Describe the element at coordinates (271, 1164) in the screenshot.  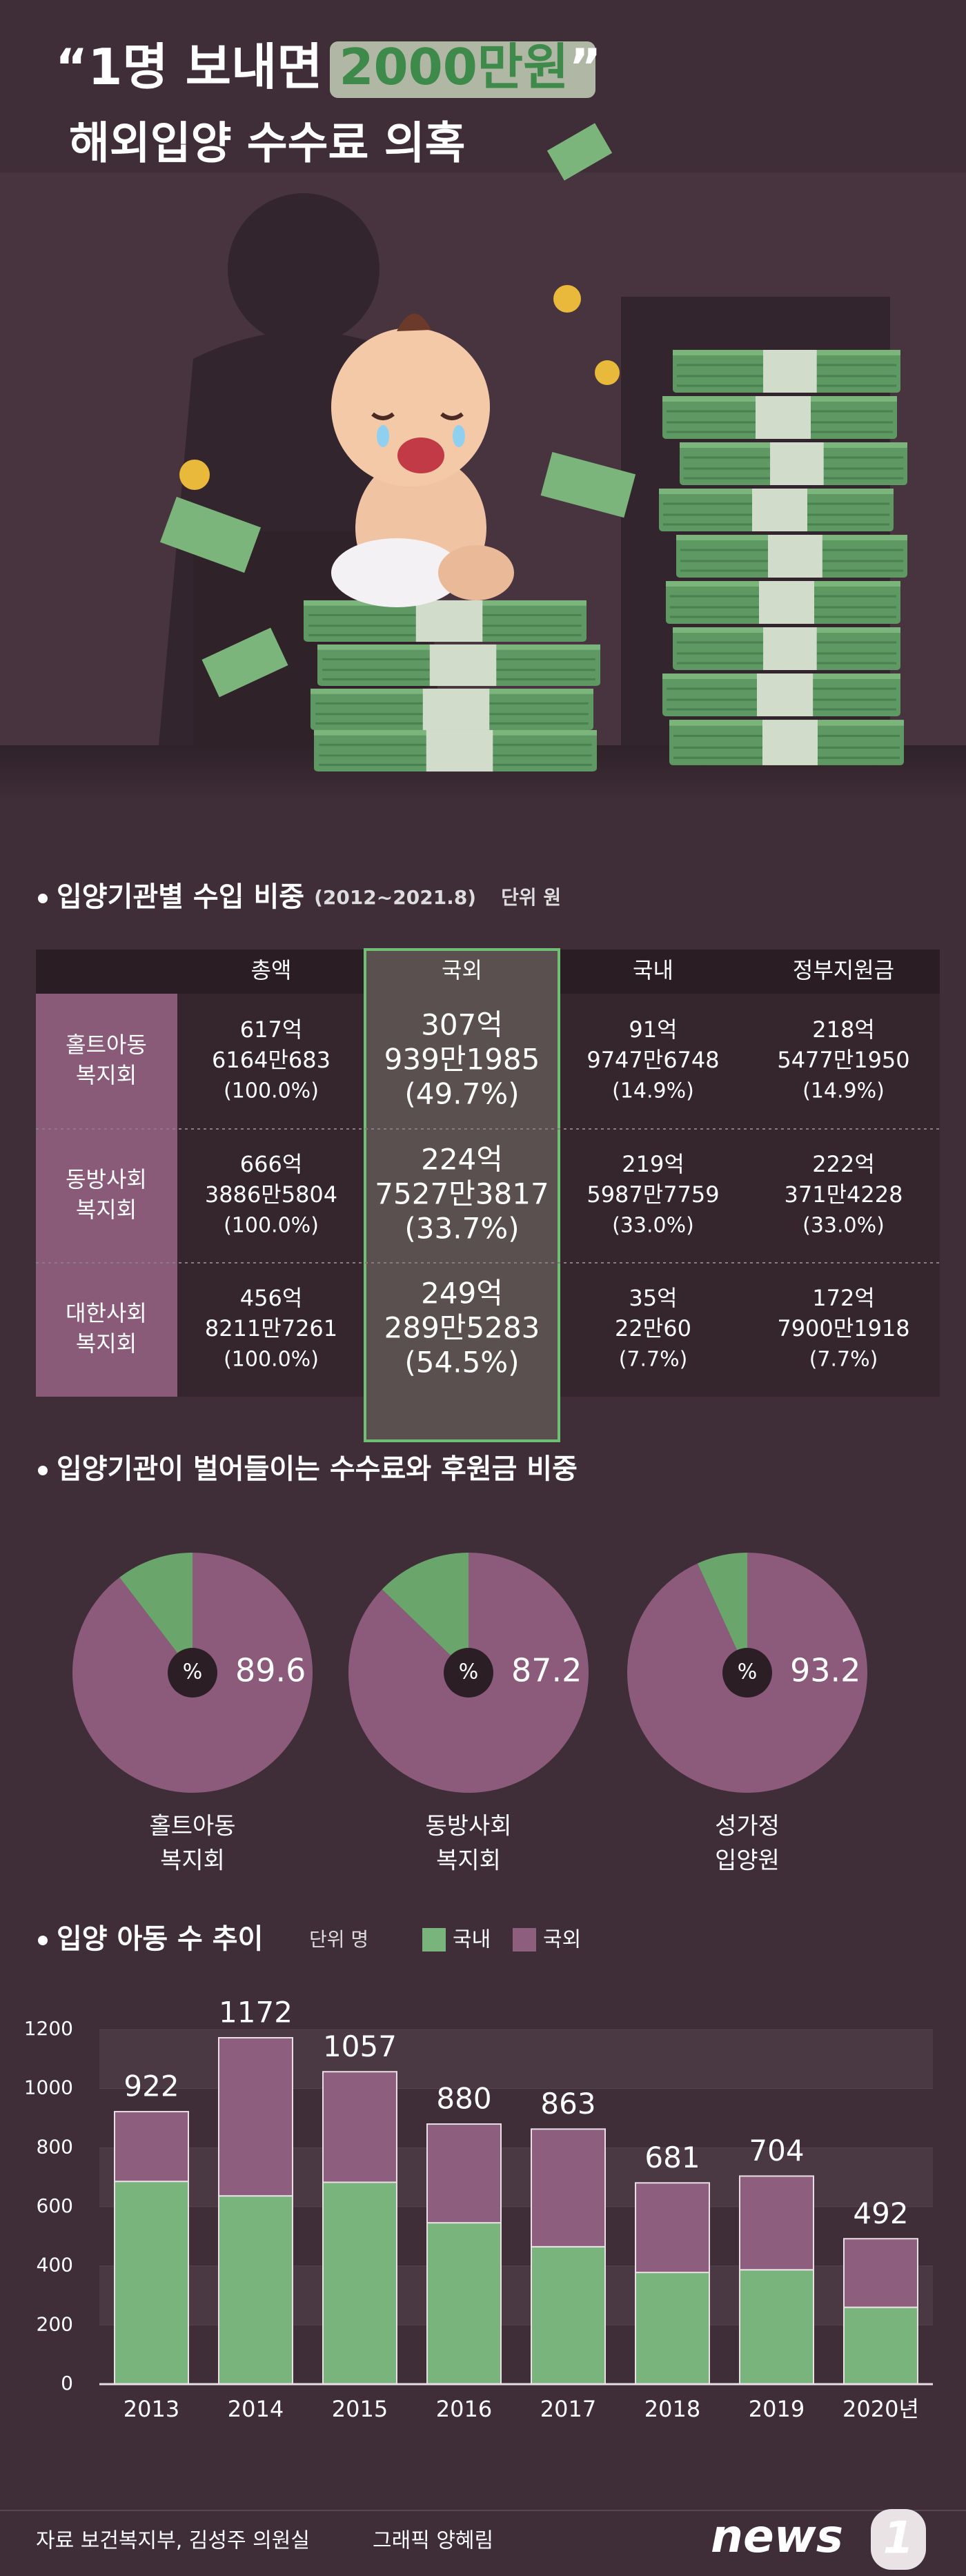
I see `table-cell: 666억` at that location.